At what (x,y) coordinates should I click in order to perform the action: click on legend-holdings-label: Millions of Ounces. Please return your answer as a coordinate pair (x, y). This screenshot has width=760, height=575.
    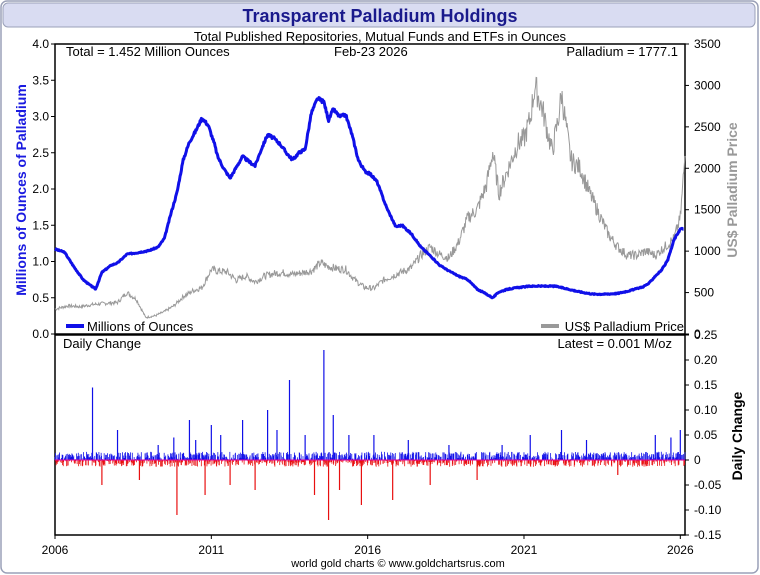
    Looking at the image, I should click on (140, 326).